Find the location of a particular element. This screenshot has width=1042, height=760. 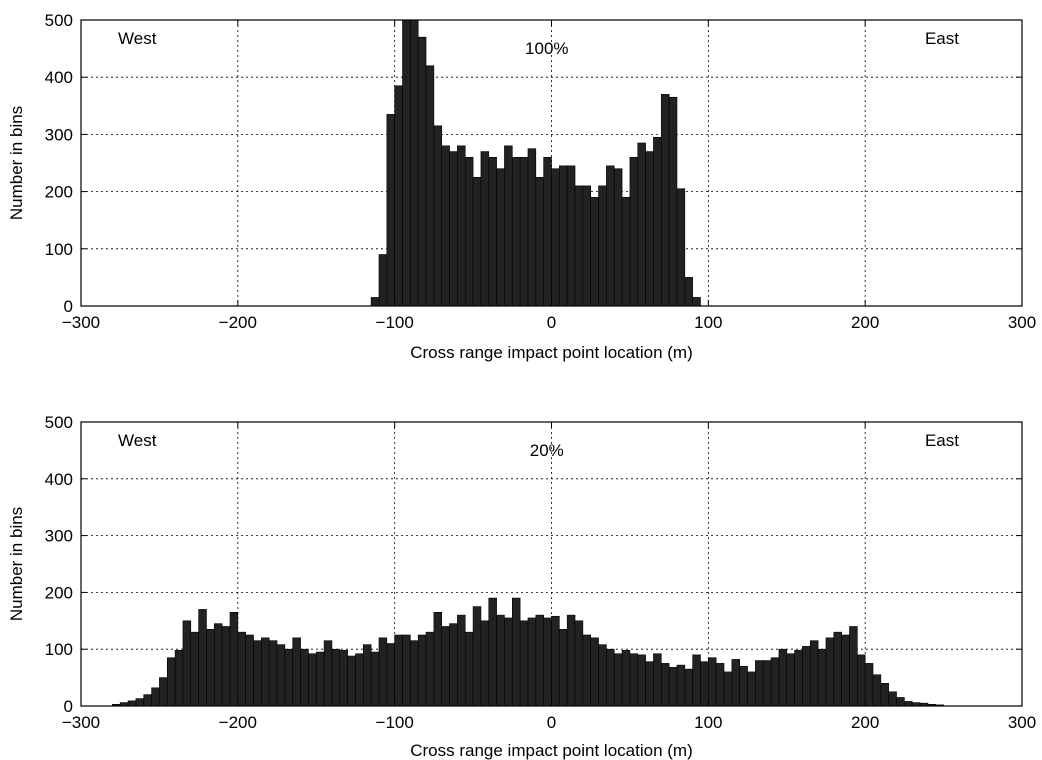

top-x-tick-label: 100 is located at coordinates (708, 322).